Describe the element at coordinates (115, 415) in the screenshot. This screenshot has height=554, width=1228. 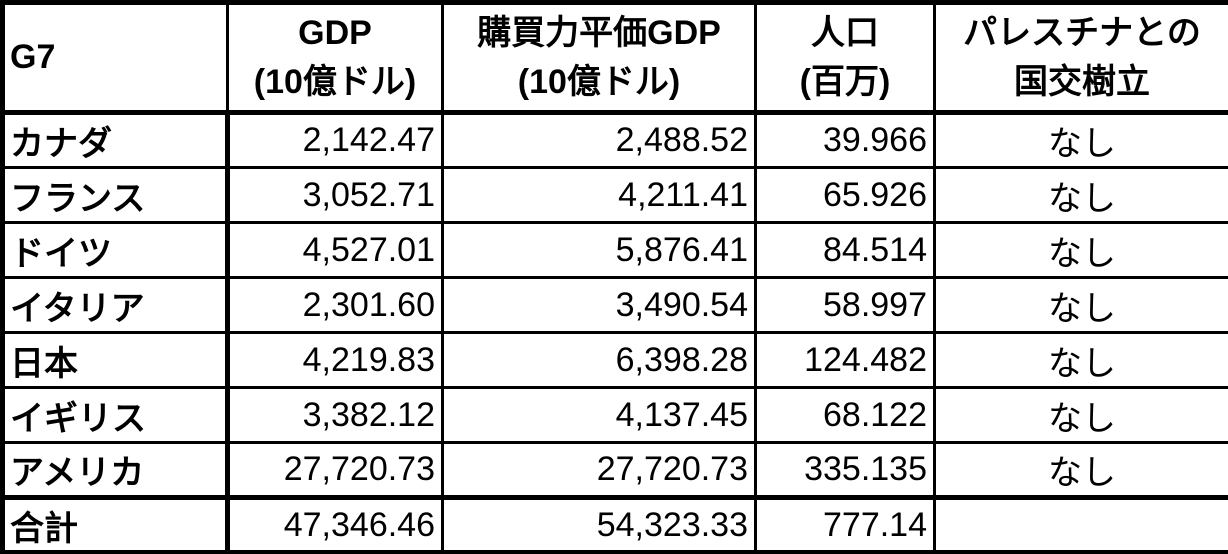
I see `cell-country: イギリス` at that location.